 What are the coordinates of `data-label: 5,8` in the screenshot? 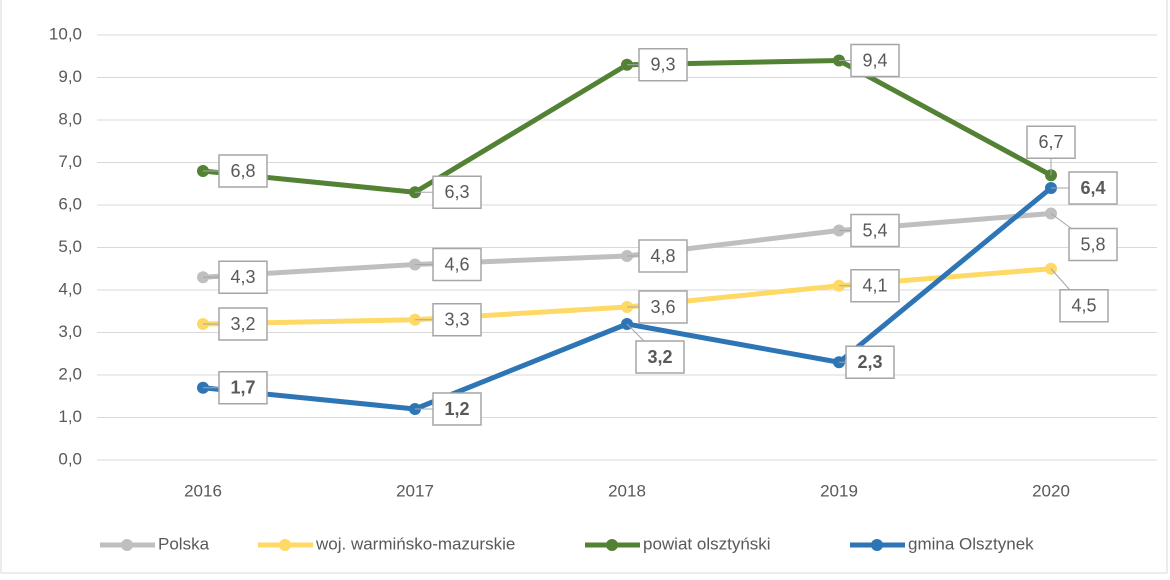 It's located at (1092, 244).